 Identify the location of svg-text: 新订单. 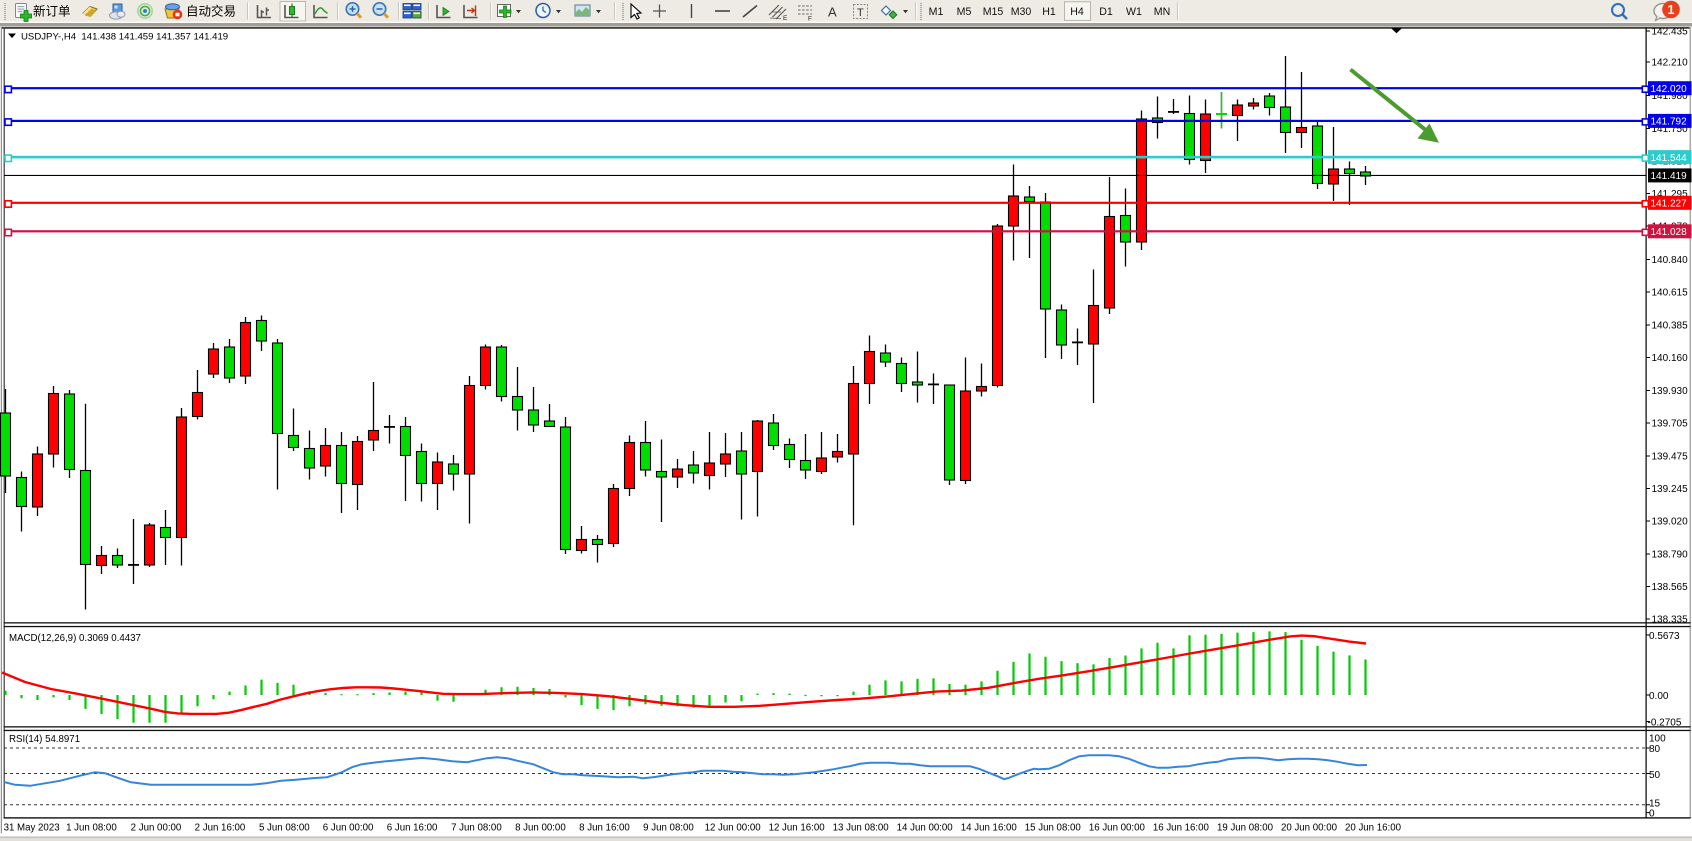
(52, 11).